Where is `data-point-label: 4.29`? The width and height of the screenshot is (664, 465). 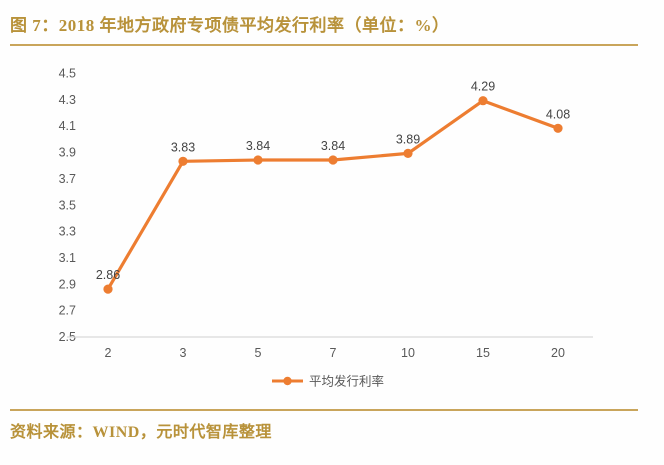
data-point-label: 4.29 is located at coordinates (483, 87).